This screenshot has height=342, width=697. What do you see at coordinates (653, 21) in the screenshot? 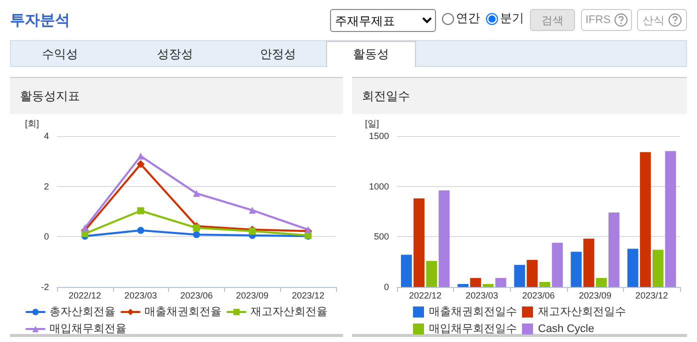
I see `text: 산식` at bounding box center [653, 21].